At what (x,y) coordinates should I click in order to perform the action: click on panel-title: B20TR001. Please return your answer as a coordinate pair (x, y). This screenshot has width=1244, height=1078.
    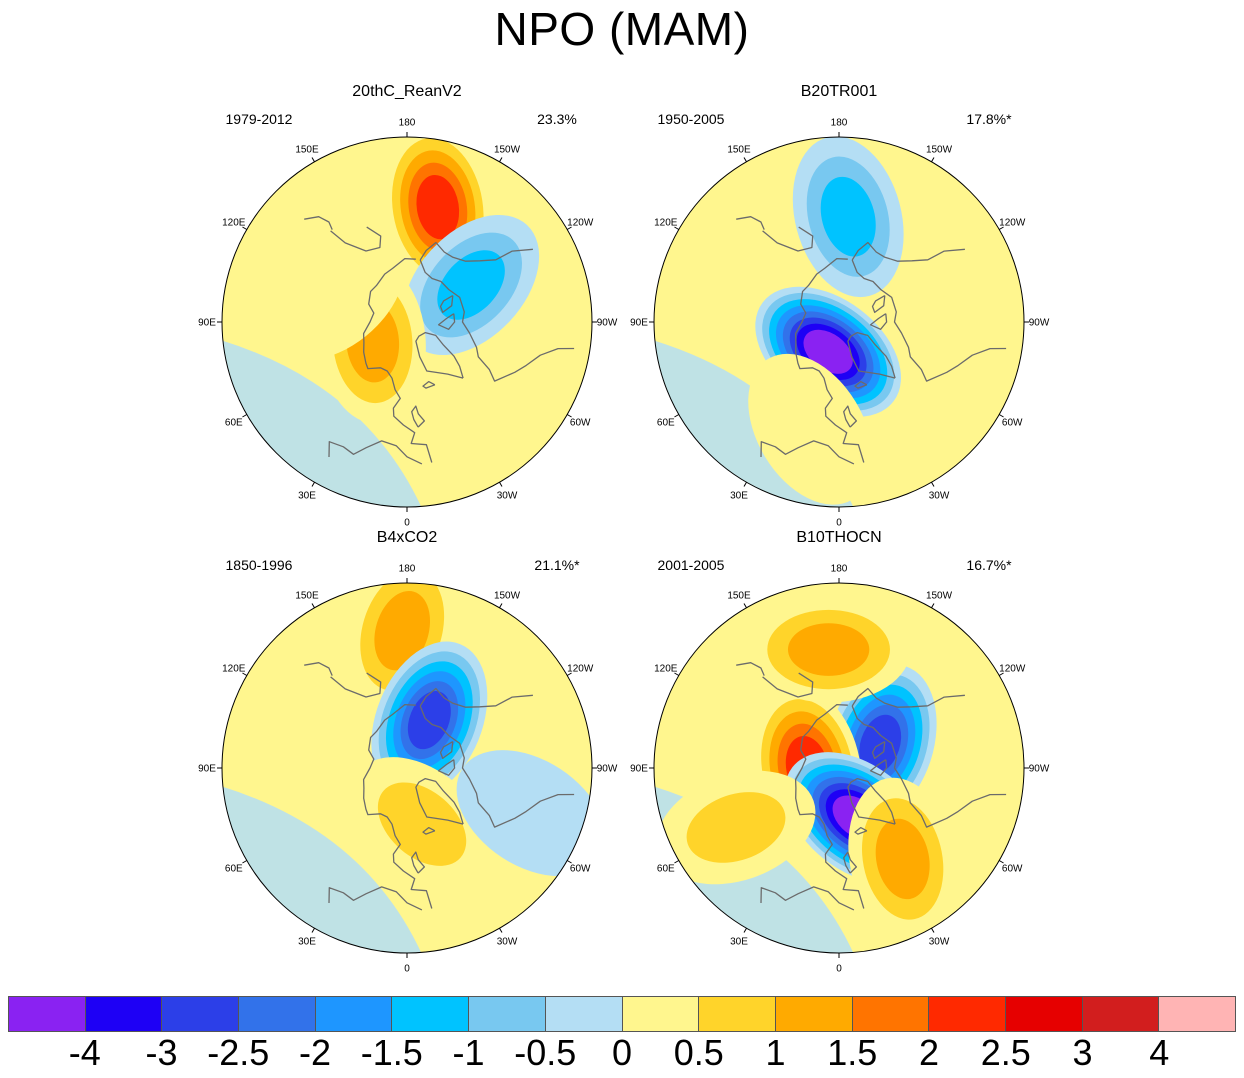
    Looking at the image, I should click on (839, 91).